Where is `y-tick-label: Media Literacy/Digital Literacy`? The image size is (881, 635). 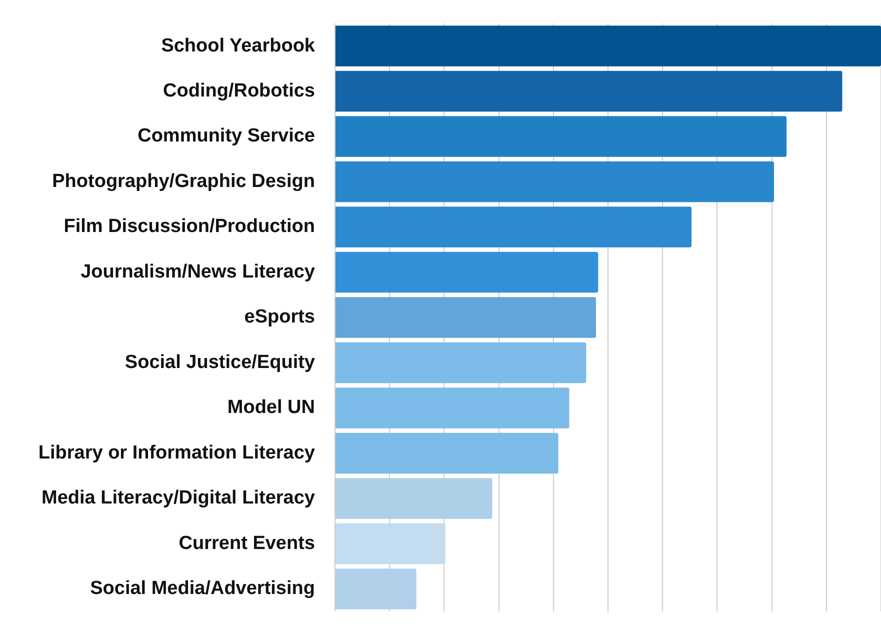
y-tick-label: Media Literacy/Digital Literacy is located at coordinates (179, 498).